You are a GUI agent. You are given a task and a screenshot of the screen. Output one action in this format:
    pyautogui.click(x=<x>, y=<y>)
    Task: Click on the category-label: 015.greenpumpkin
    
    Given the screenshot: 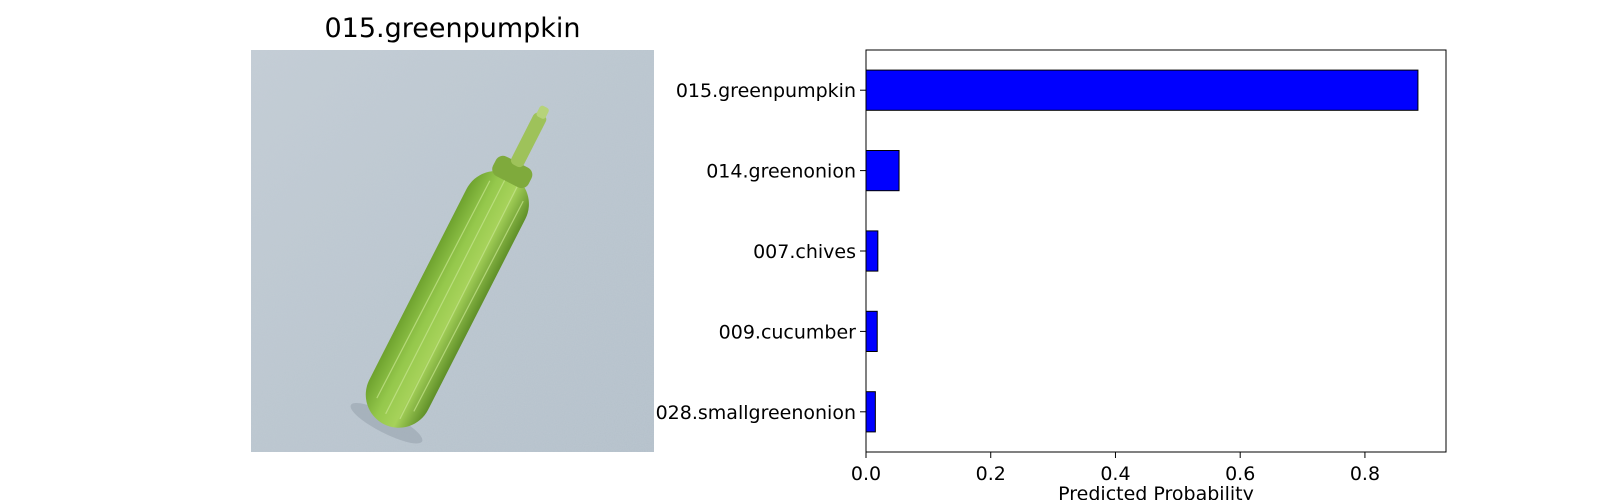 What is the action you would take?
    pyautogui.click(x=766, y=91)
    